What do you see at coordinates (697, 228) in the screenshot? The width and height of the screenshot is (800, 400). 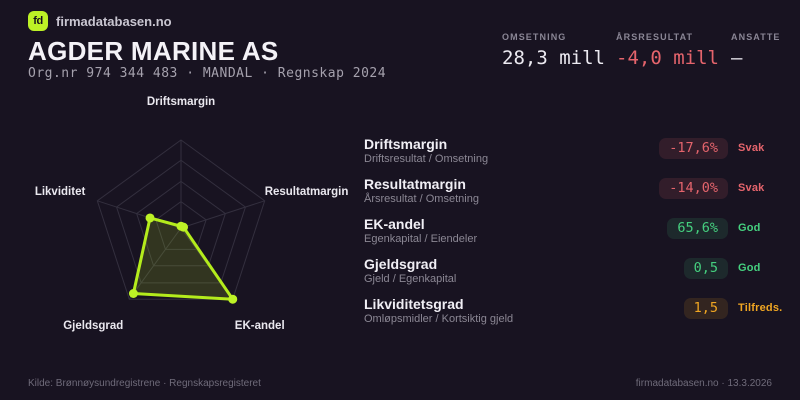 I see `metric-value-pill: 65,6%` at bounding box center [697, 228].